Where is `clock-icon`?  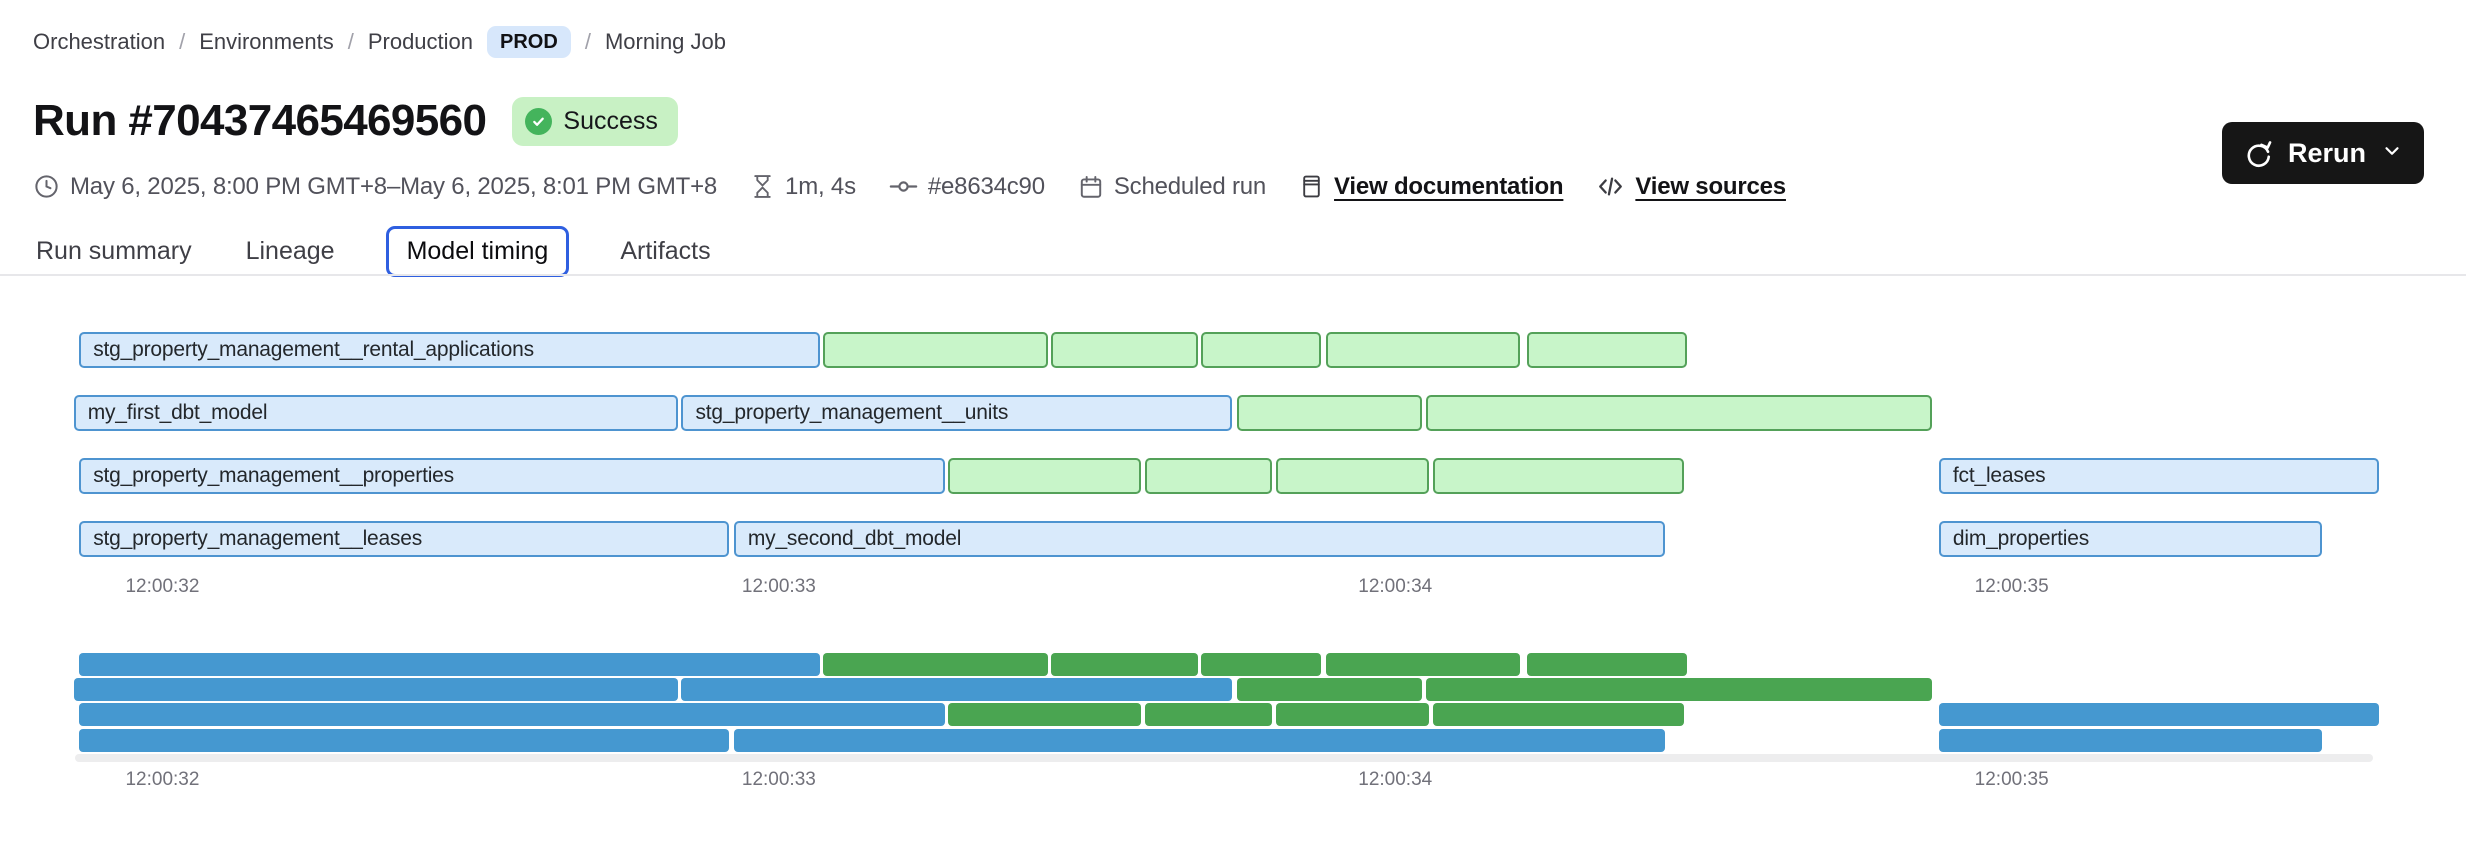
clock-icon is located at coordinates (46, 186).